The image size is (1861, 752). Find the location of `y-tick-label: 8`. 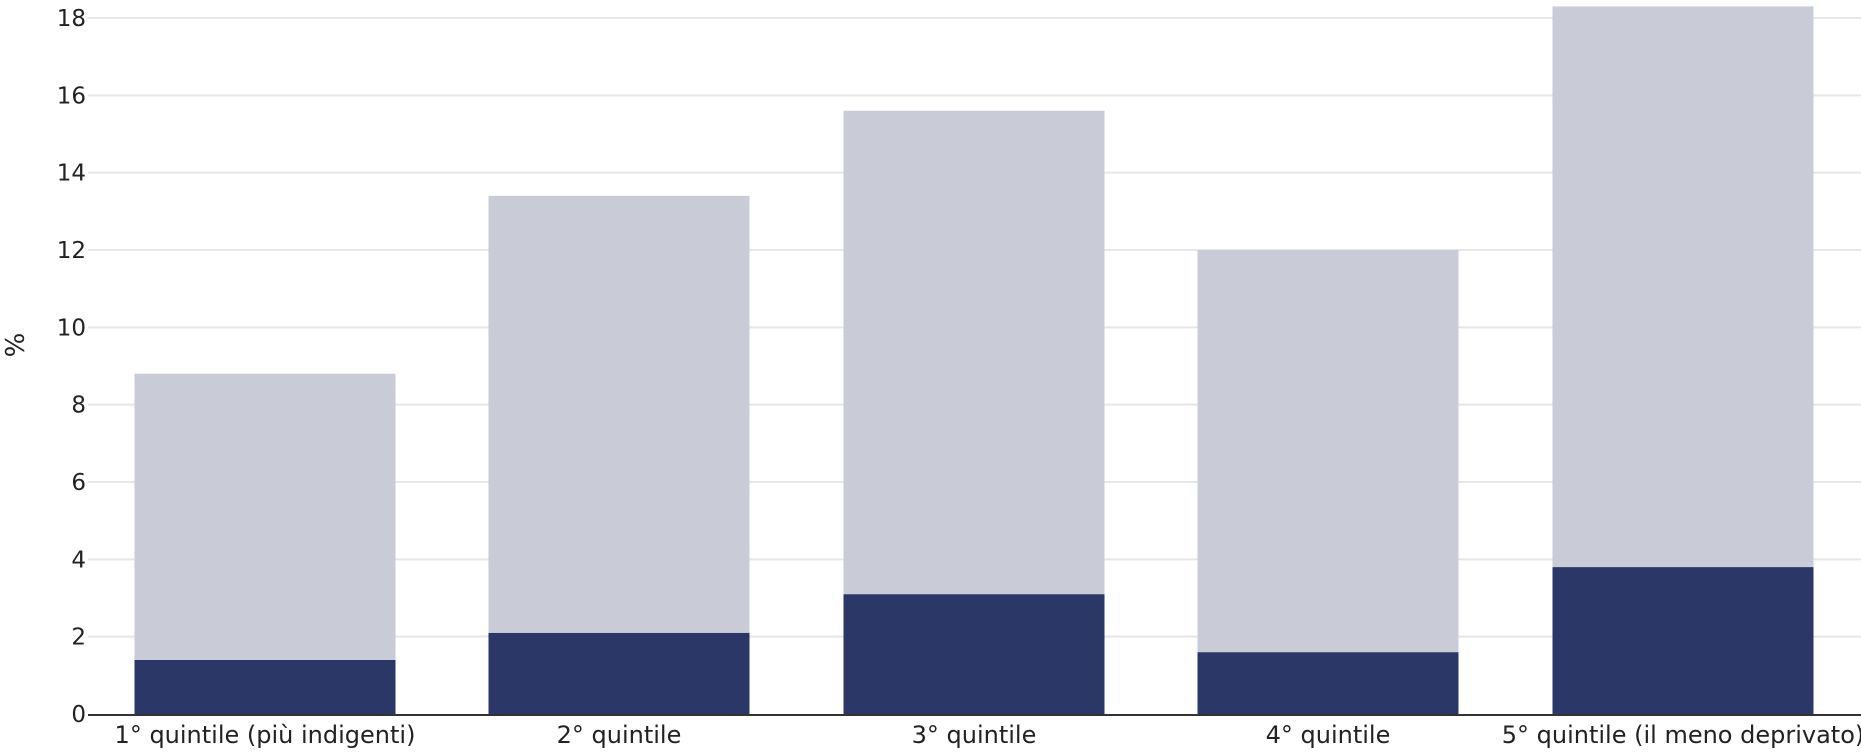

y-tick-label: 8 is located at coordinates (78, 406).